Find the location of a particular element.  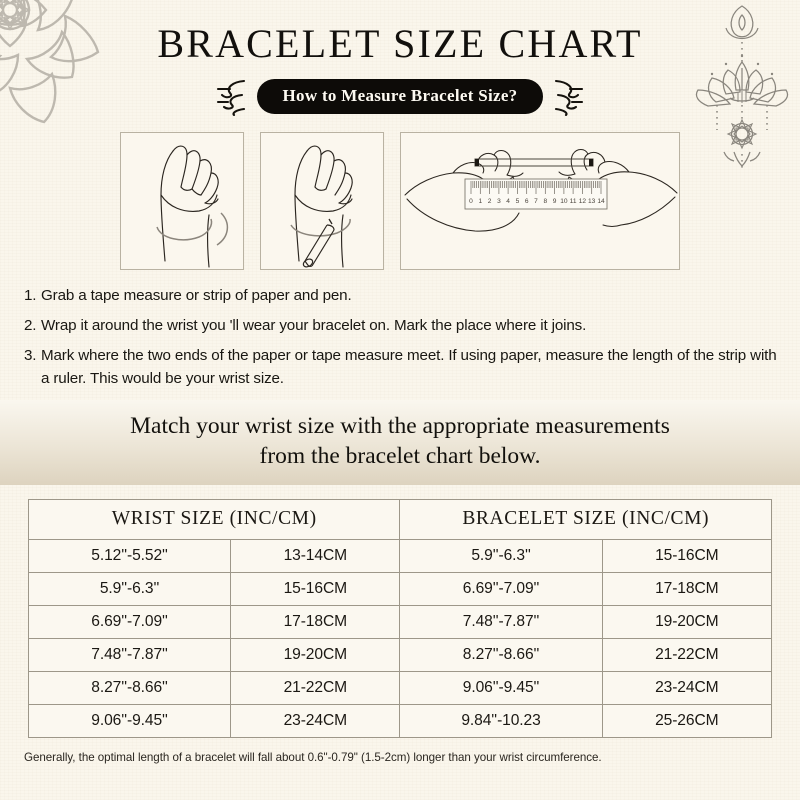

hand-with-tape-measure-illustration is located at coordinates (182, 201).